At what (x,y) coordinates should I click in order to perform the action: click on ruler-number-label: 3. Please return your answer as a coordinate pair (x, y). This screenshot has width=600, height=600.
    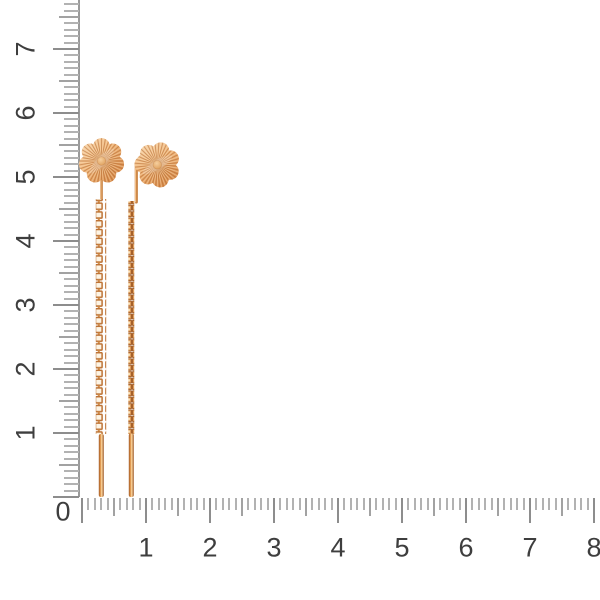
    Looking at the image, I should click on (274, 547).